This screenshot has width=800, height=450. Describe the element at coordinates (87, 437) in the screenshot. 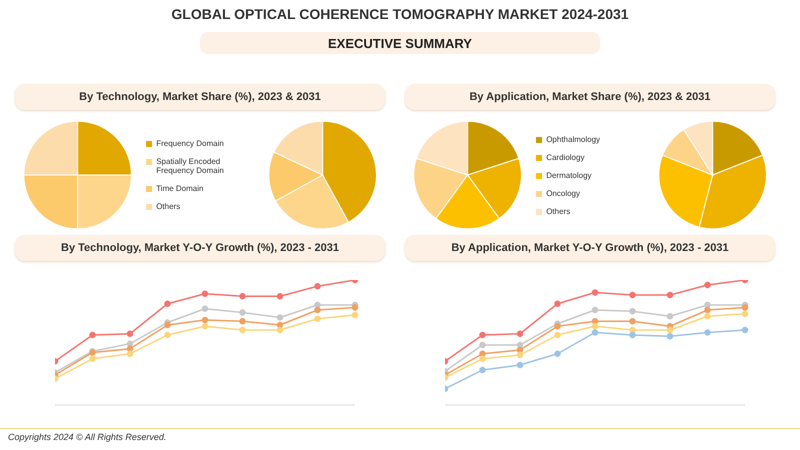

I see `text: Copyrights 2024 © All Rights Reserved.` at that location.